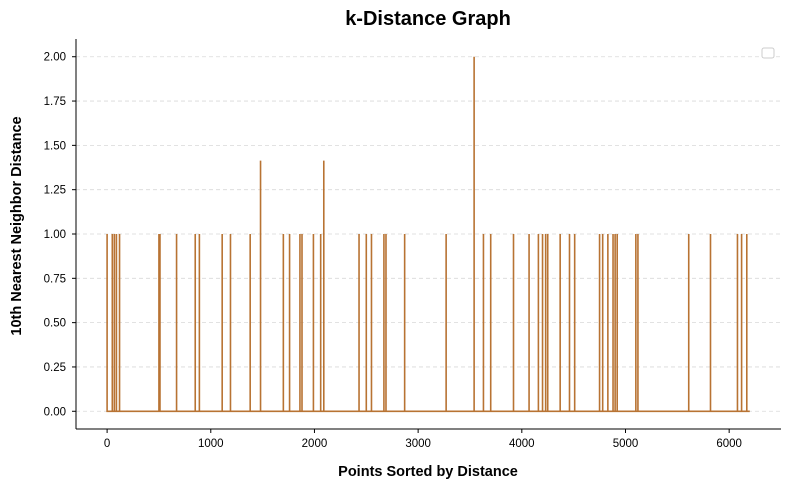 The width and height of the screenshot is (790, 490). Describe the element at coordinates (107, 444) in the screenshot. I see `x-tick-label-0: 0` at that location.